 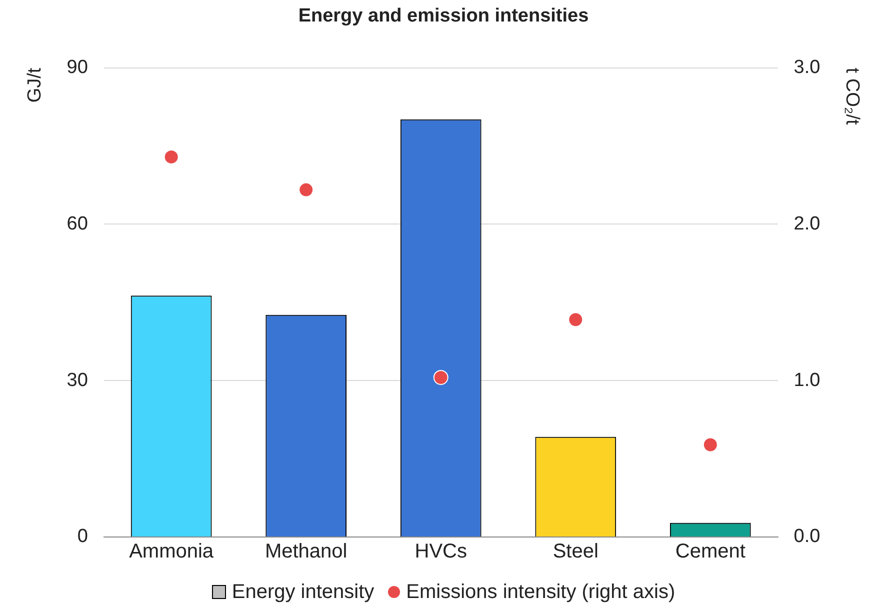 What do you see at coordinates (306, 551) in the screenshot?
I see `x-tick-label: Methanol` at bounding box center [306, 551].